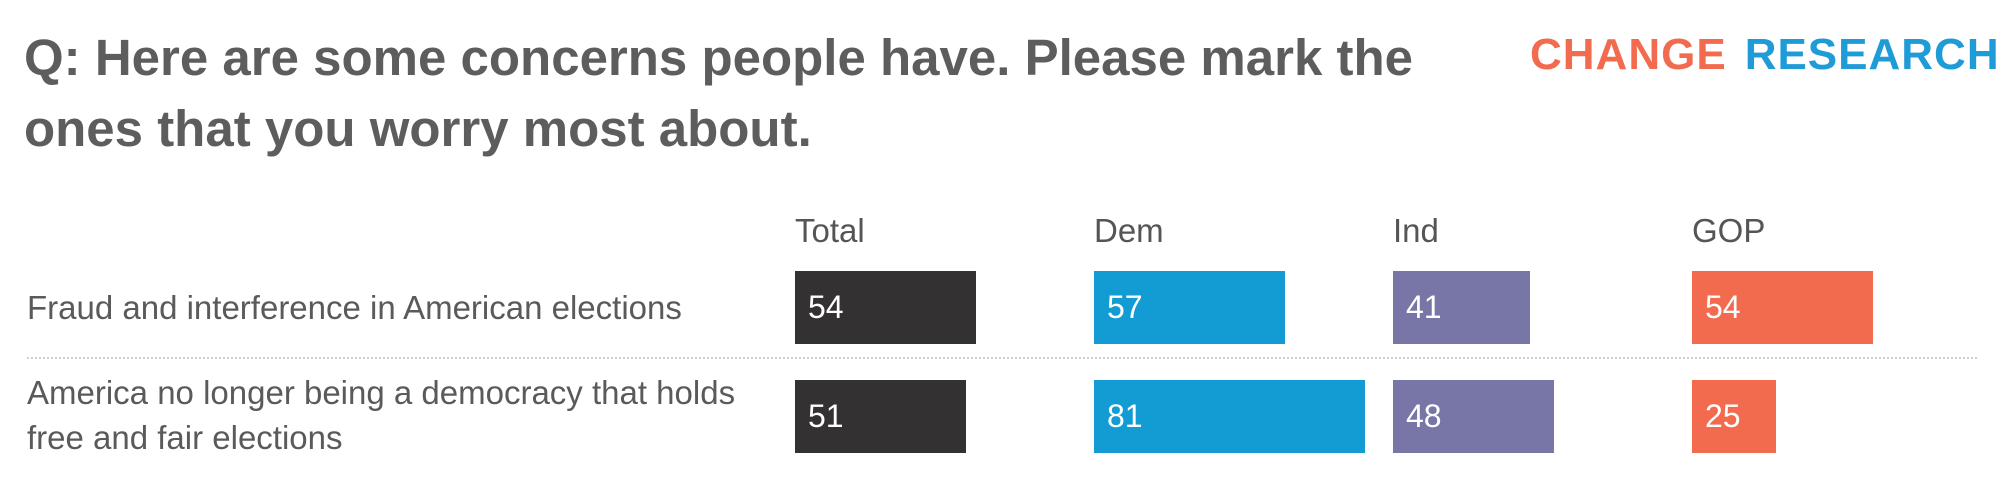 The height and width of the screenshot is (482, 2000). I want to click on logo-word-research: RESEARCH, so click(1872, 54).